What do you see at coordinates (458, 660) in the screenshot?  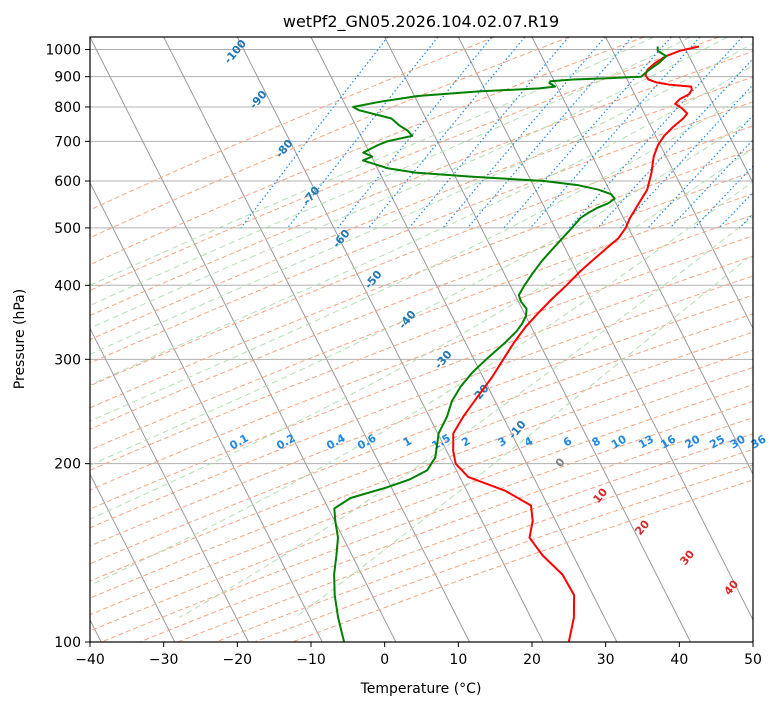 I see `x-tick-label: 10` at bounding box center [458, 660].